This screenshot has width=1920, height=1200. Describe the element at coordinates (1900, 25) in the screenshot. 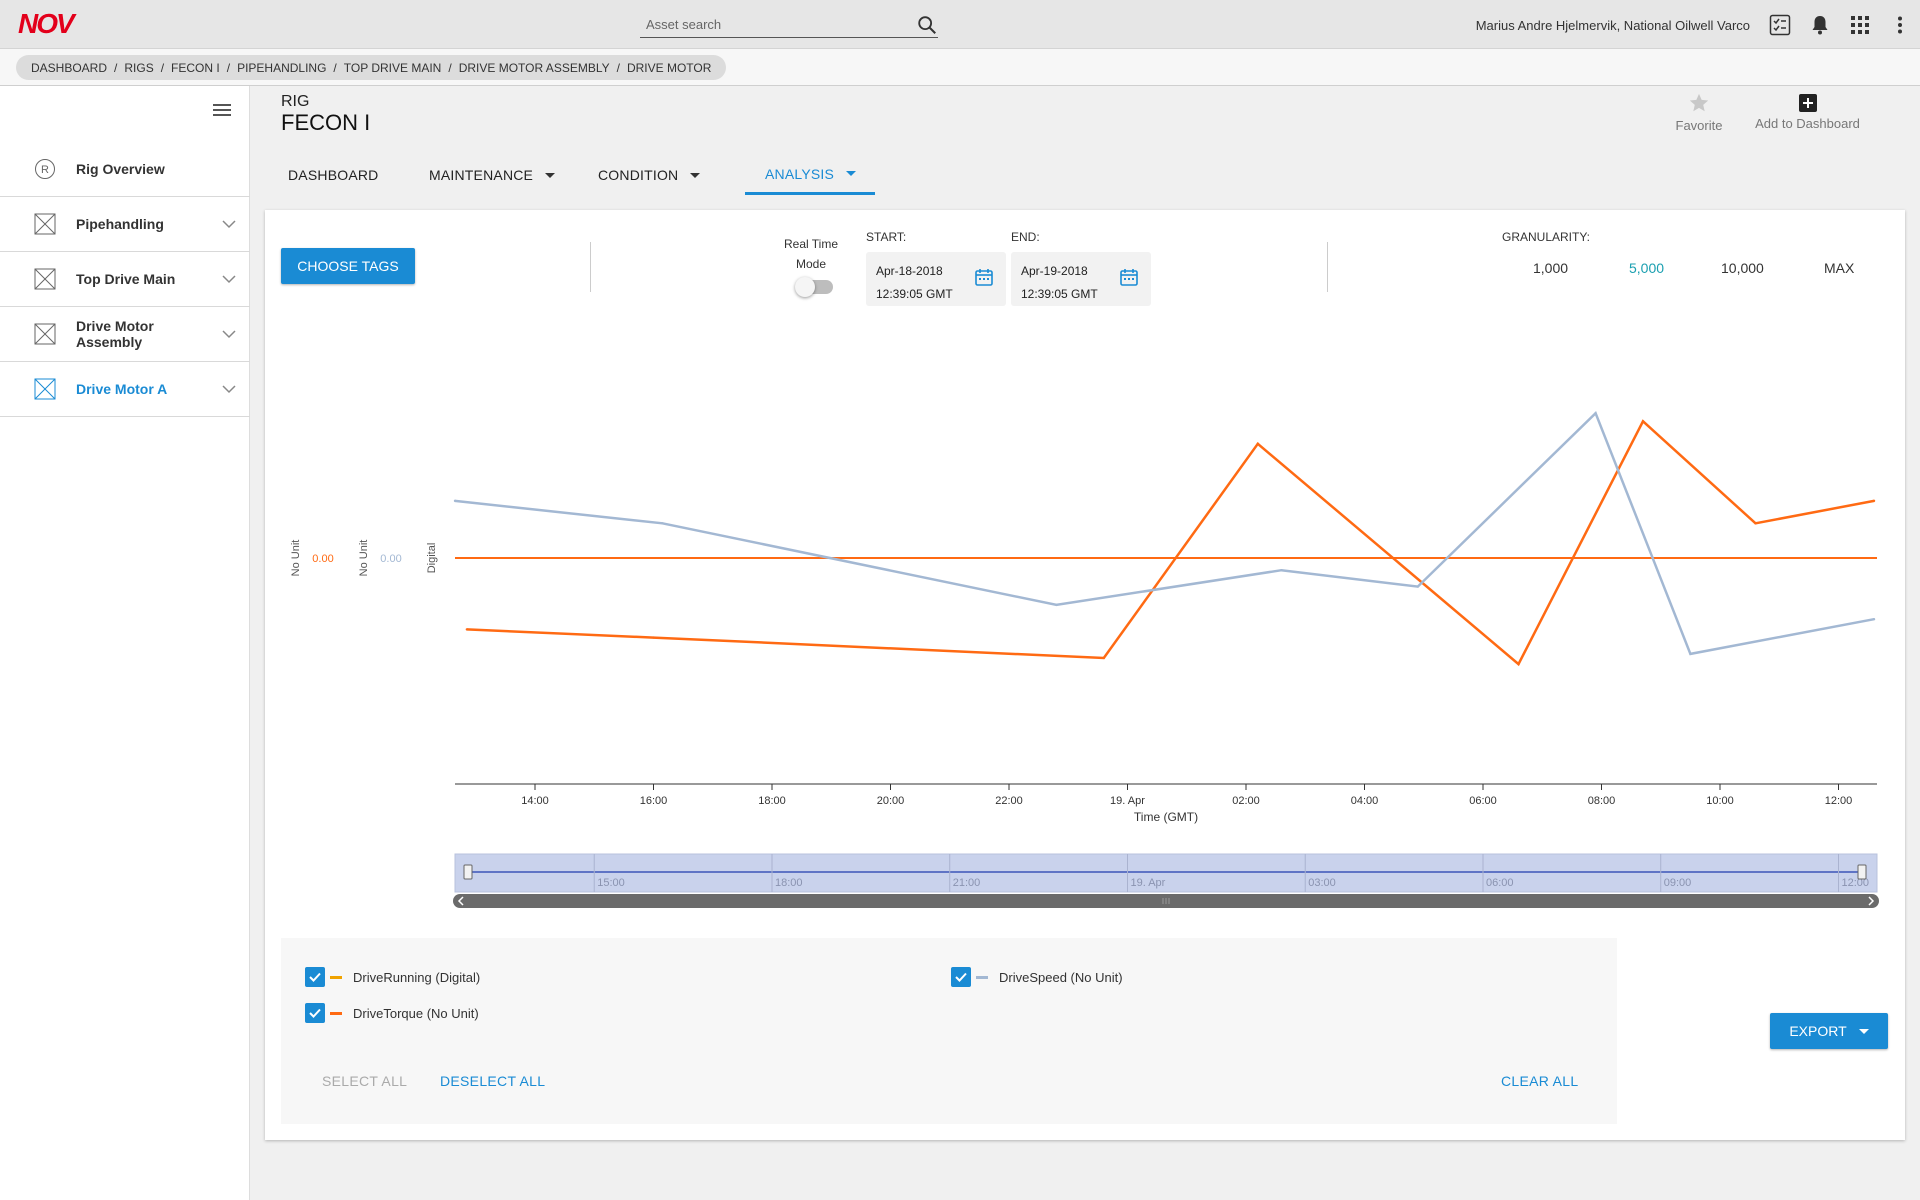

I see `more-vertical-icon` at that location.